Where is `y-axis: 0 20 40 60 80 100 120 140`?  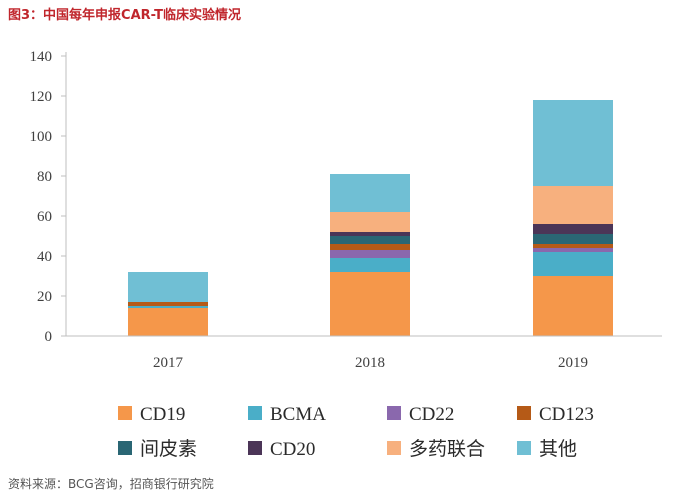
y-axis: 0 20 40 60 80 100 120 140 is located at coordinates (48, 197).